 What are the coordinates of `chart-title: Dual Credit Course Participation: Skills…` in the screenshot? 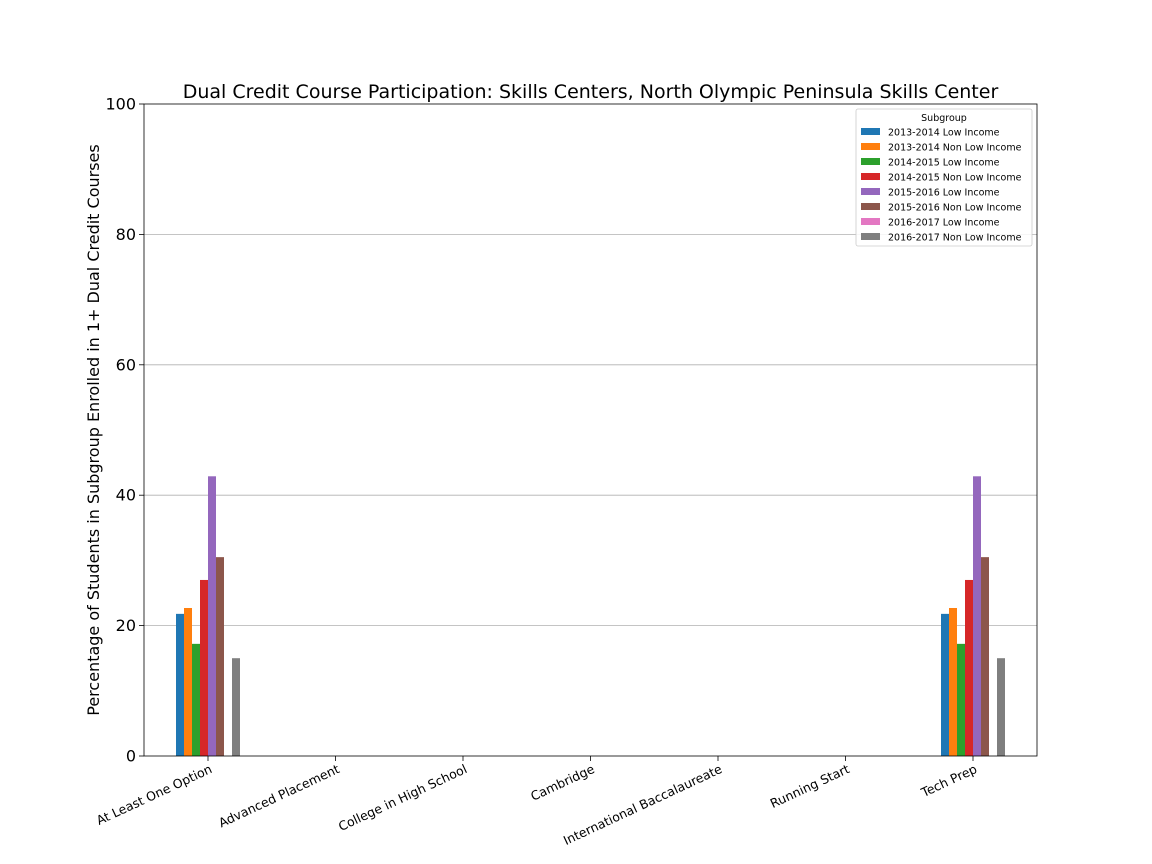 It's located at (591, 92).